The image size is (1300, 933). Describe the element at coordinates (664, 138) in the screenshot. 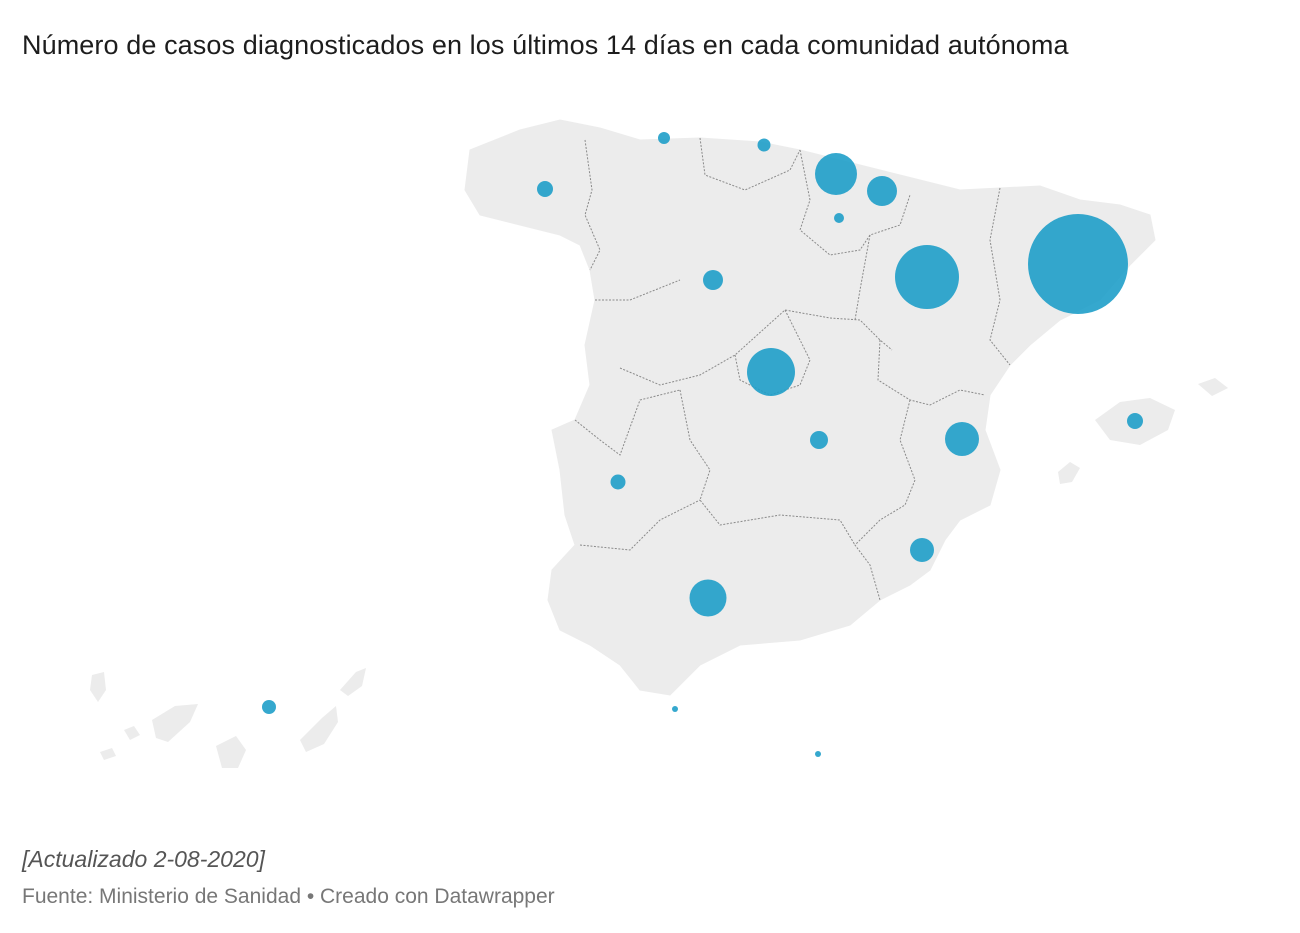

I see `bubble-asturias` at that location.